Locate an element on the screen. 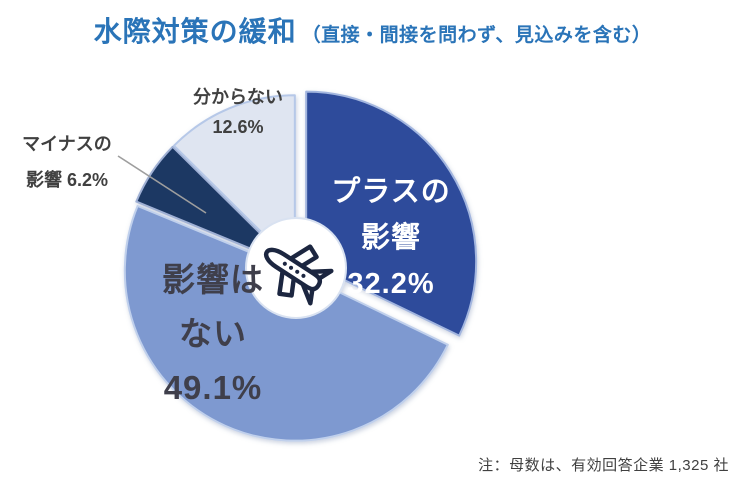 This screenshot has height=493, width=745. label-unknown-value: 12.6% is located at coordinates (238, 127).